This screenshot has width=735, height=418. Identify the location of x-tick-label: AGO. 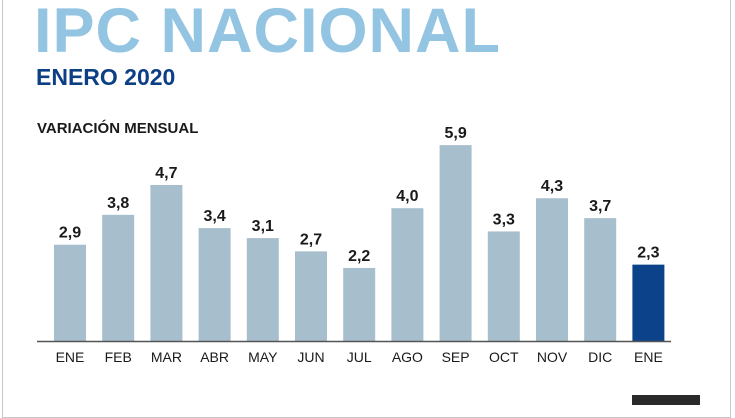
(407, 357).